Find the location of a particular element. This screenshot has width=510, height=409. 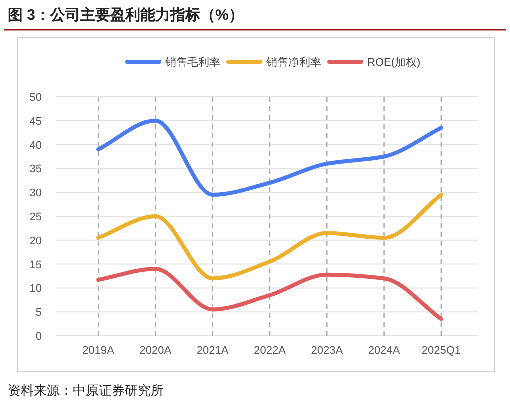

y-tick-label: 30 is located at coordinates (36, 194).